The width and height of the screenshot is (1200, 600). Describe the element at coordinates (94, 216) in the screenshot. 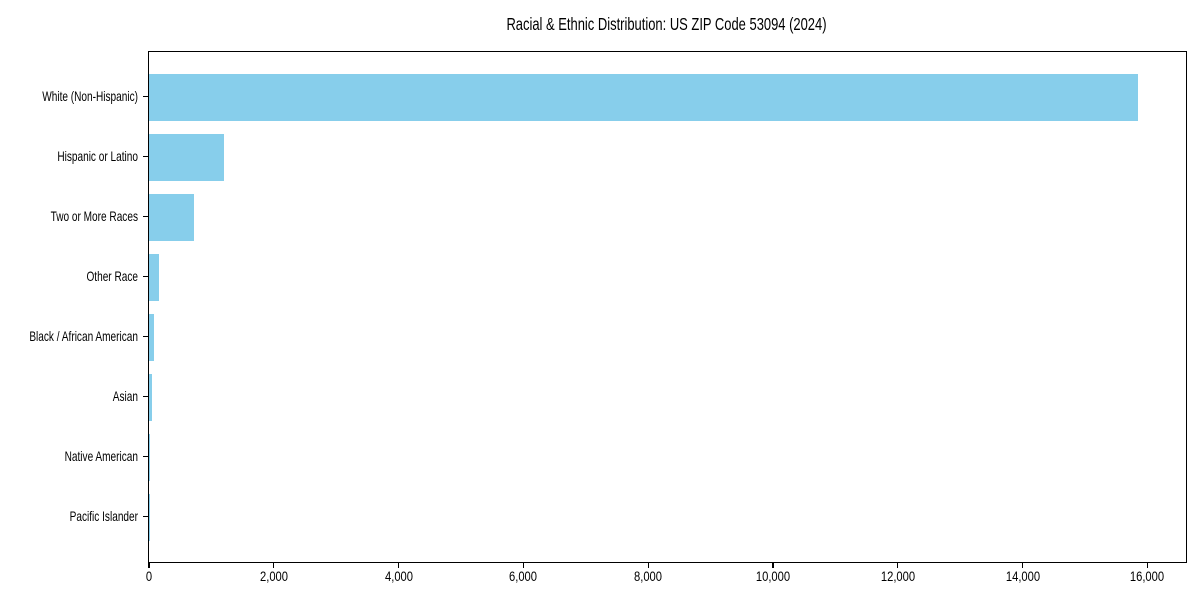

I see `y-tick-label: Two or More Races` at that location.